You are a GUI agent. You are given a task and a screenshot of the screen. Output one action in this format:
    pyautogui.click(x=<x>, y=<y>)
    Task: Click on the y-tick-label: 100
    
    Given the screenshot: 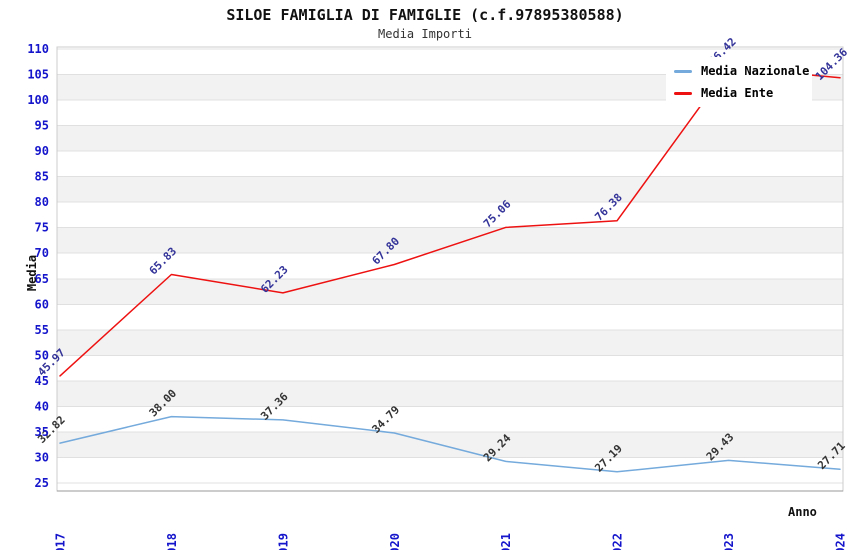 What is the action you would take?
    pyautogui.click(x=38, y=100)
    